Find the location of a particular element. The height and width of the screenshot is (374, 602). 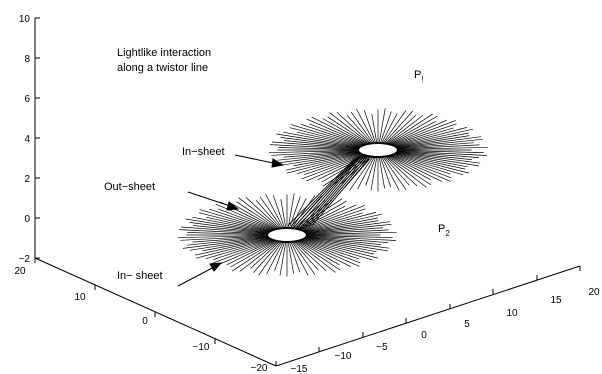

z-tick-labels: 10 8 6 4 2 0 −2 is located at coordinates (25, 139).